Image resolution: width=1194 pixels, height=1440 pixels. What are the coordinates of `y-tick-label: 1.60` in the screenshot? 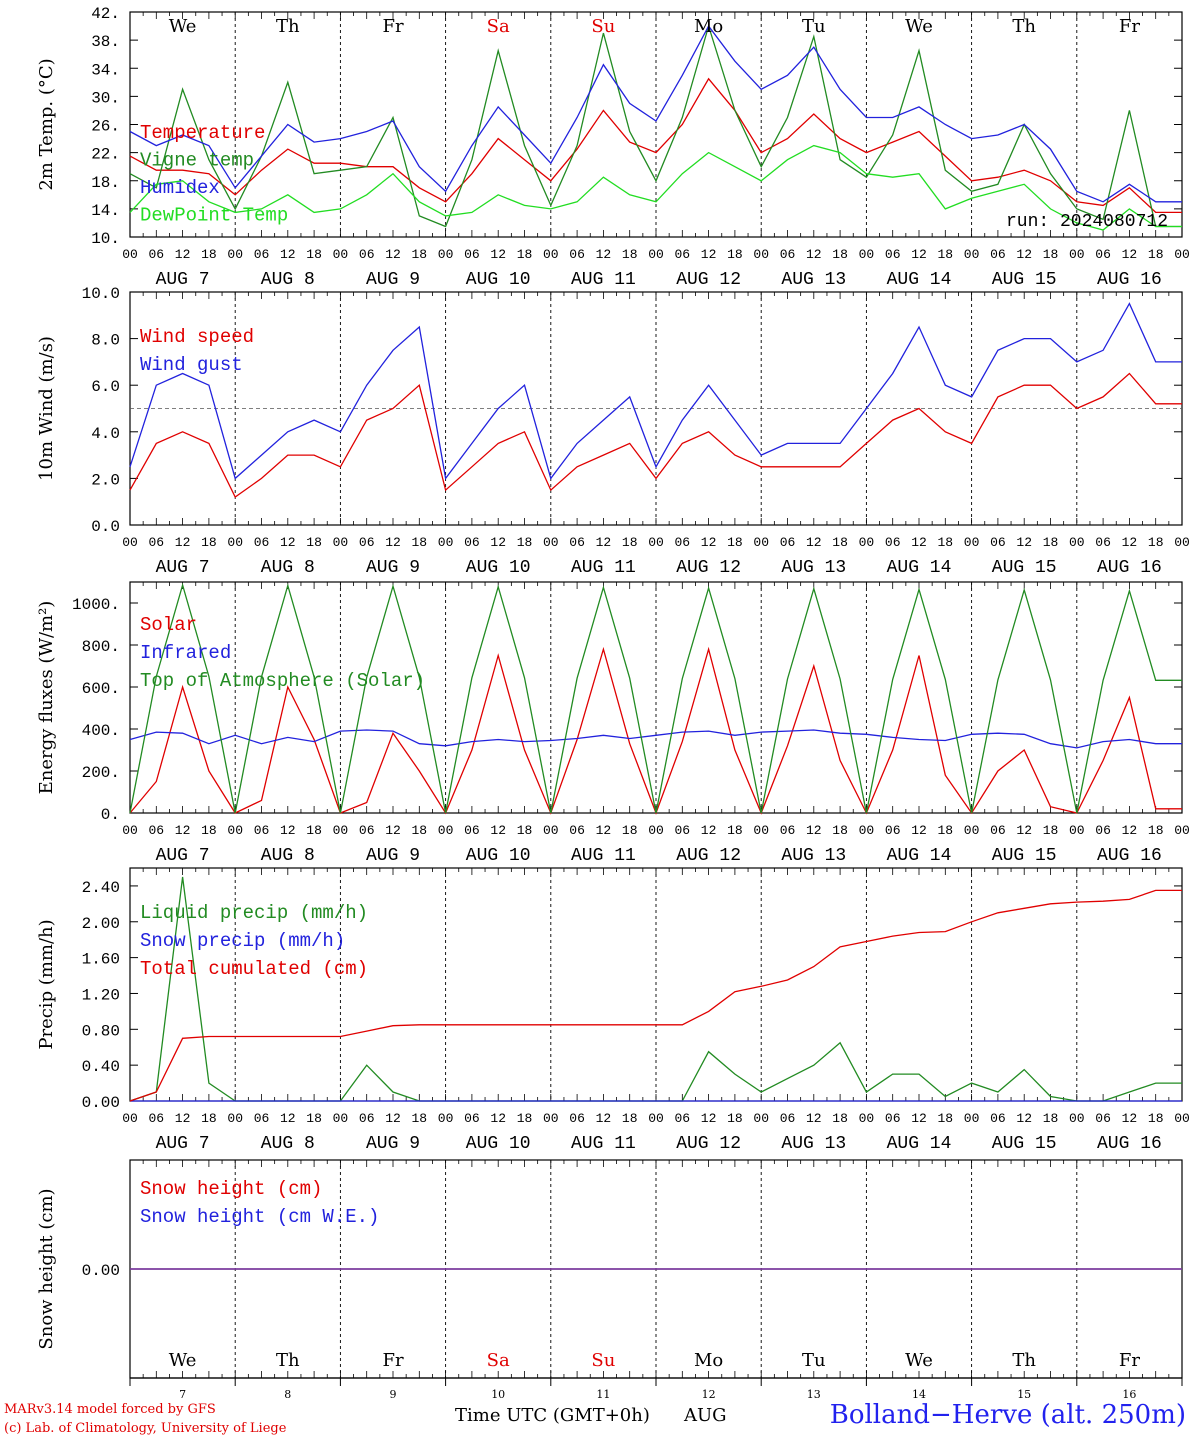 It's located at (101, 960).